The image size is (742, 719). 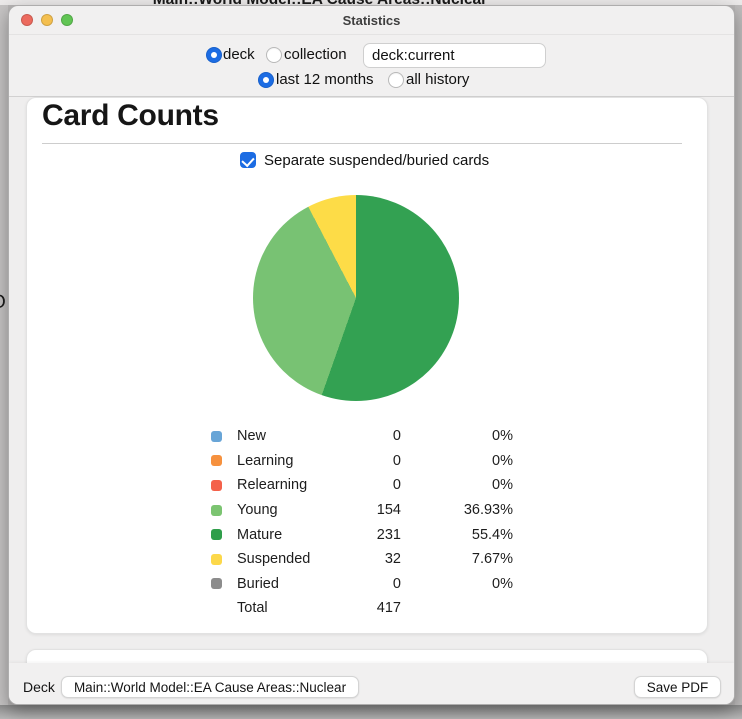 I want to click on heading-divider, so click(x=362, y=143).